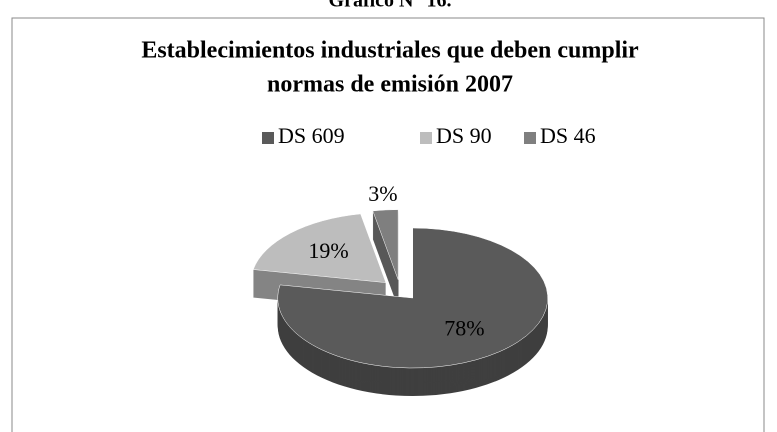 This screenshot has width=777, height=432. What do you see at coordinates (464, 135) in the screenshot?
I see `legend-label: DS 90` at bounding box center [464, 135].